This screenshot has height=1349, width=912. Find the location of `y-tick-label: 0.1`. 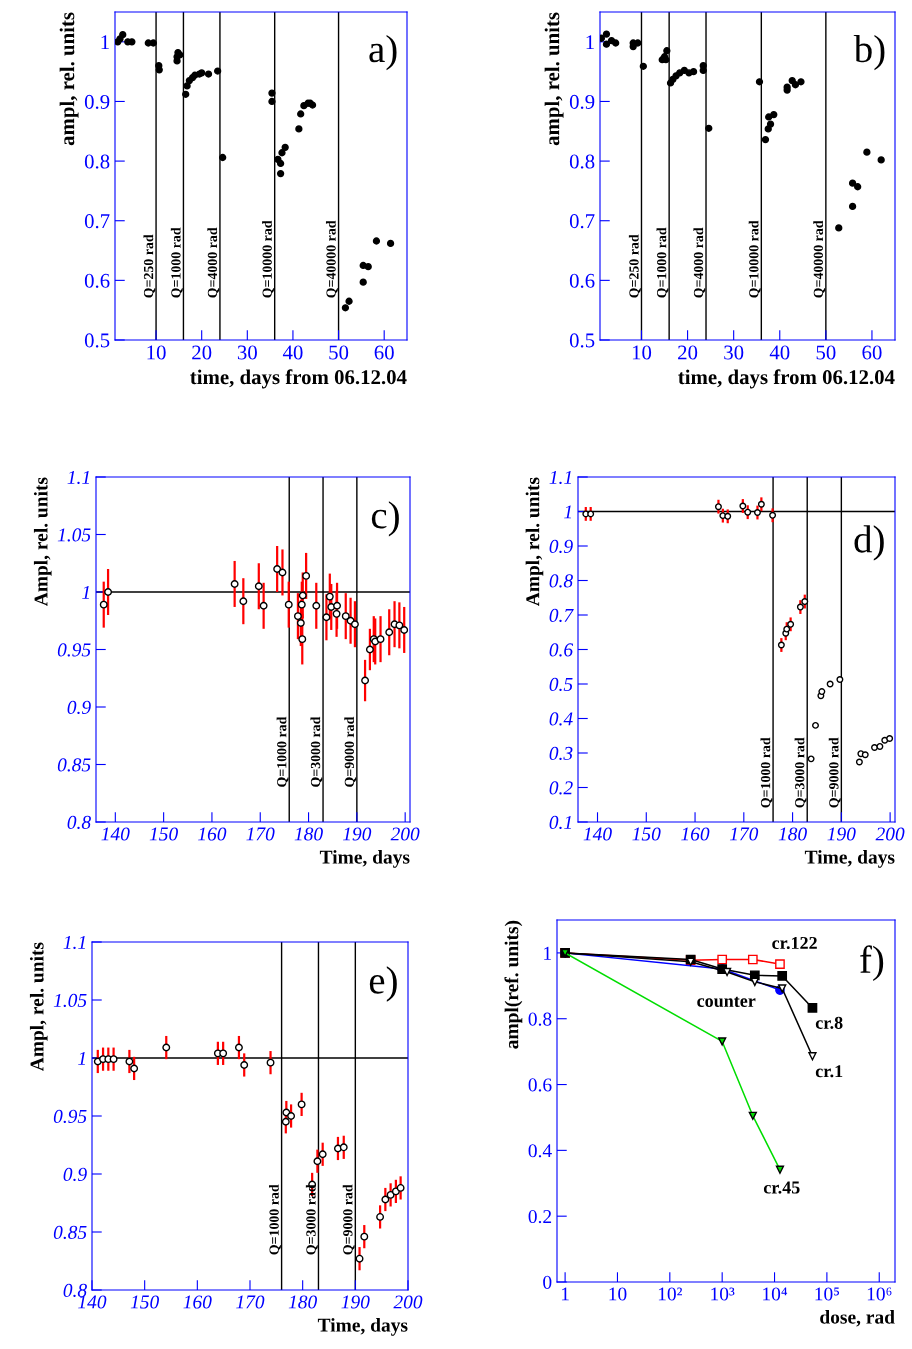

y-tick-label: 0.1 is located at coordinates (560, 822).